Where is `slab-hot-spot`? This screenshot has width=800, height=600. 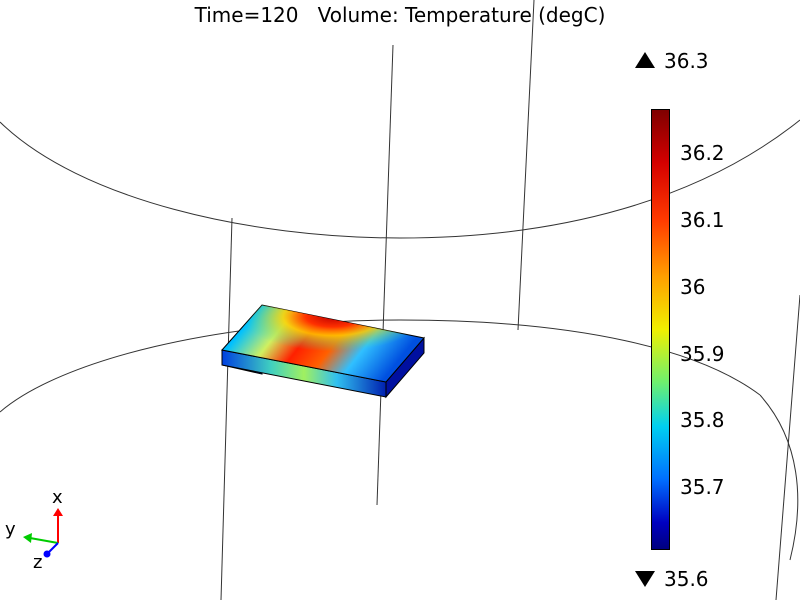
slab-hot-spot is located at coordinates (323, 343).